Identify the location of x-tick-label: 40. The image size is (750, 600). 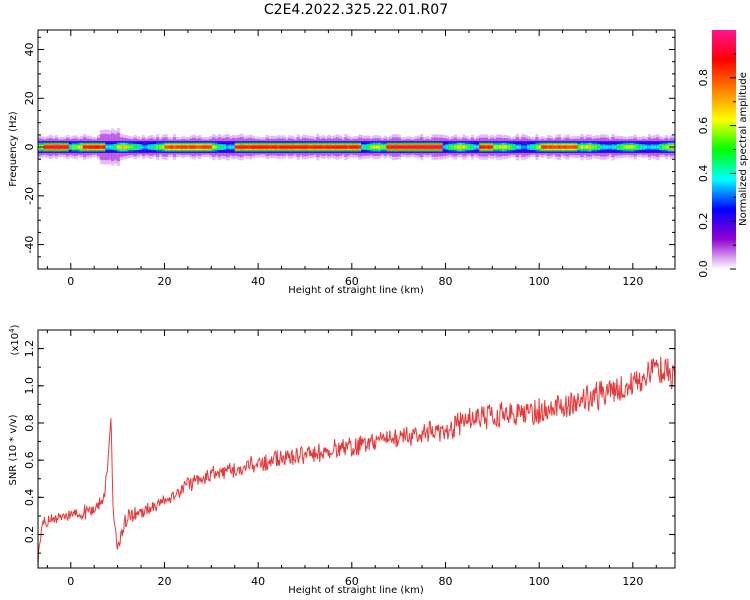
(258, 581).